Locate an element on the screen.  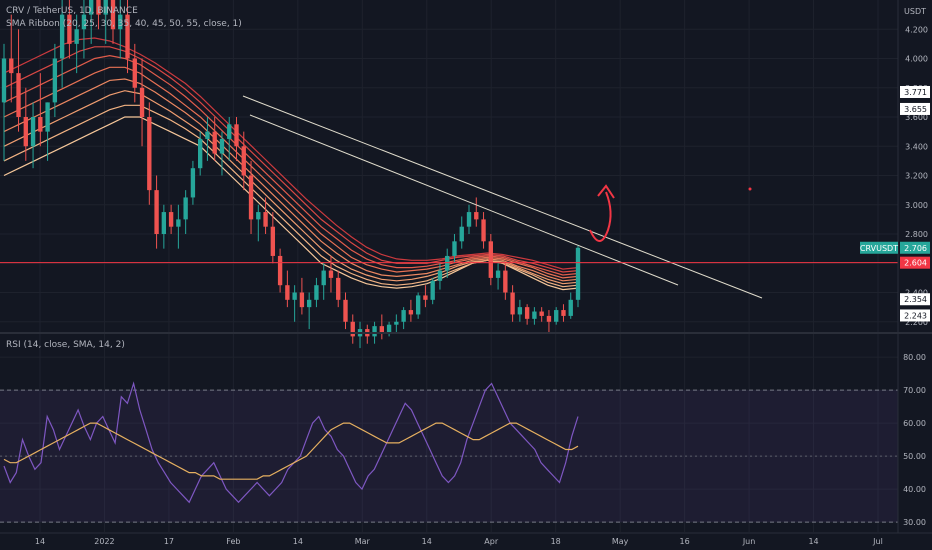
price-tag: 2.354 is located at coordinates (915, 299).